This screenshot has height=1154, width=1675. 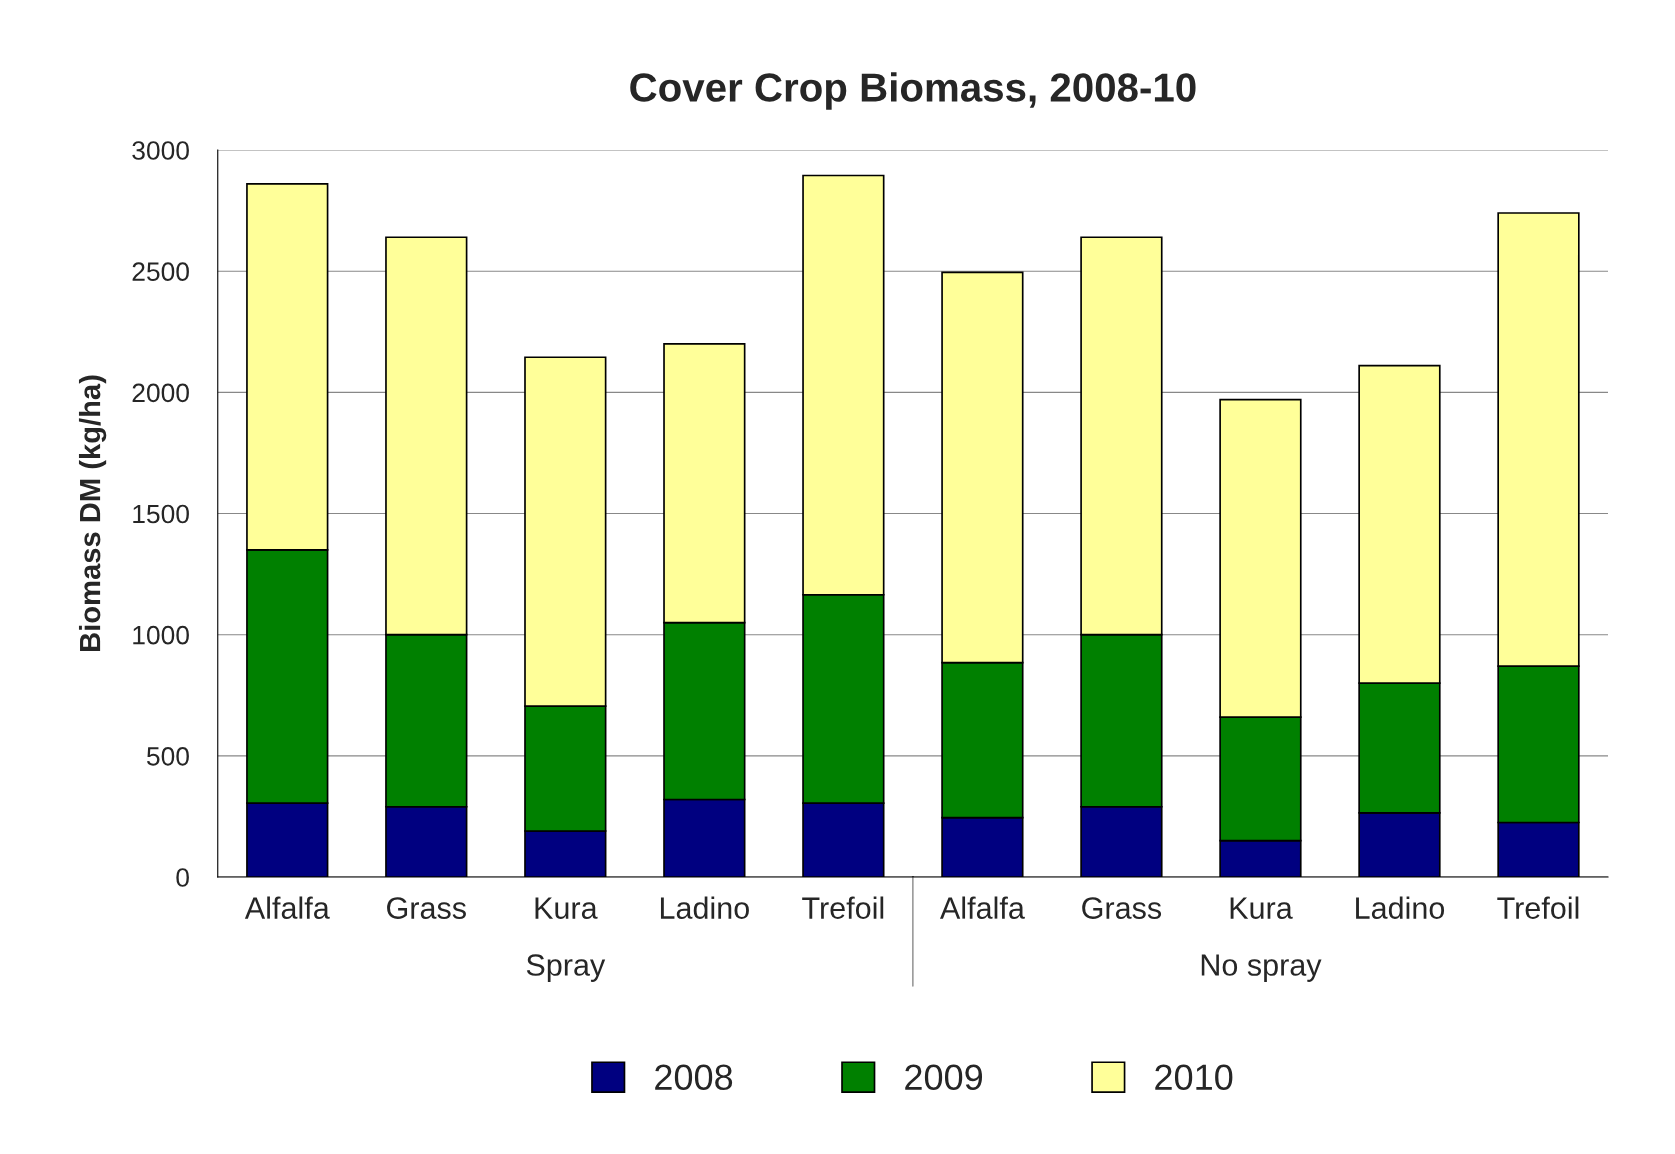 I want to click on legend-label: 2008, so click(x=694, y=1077).